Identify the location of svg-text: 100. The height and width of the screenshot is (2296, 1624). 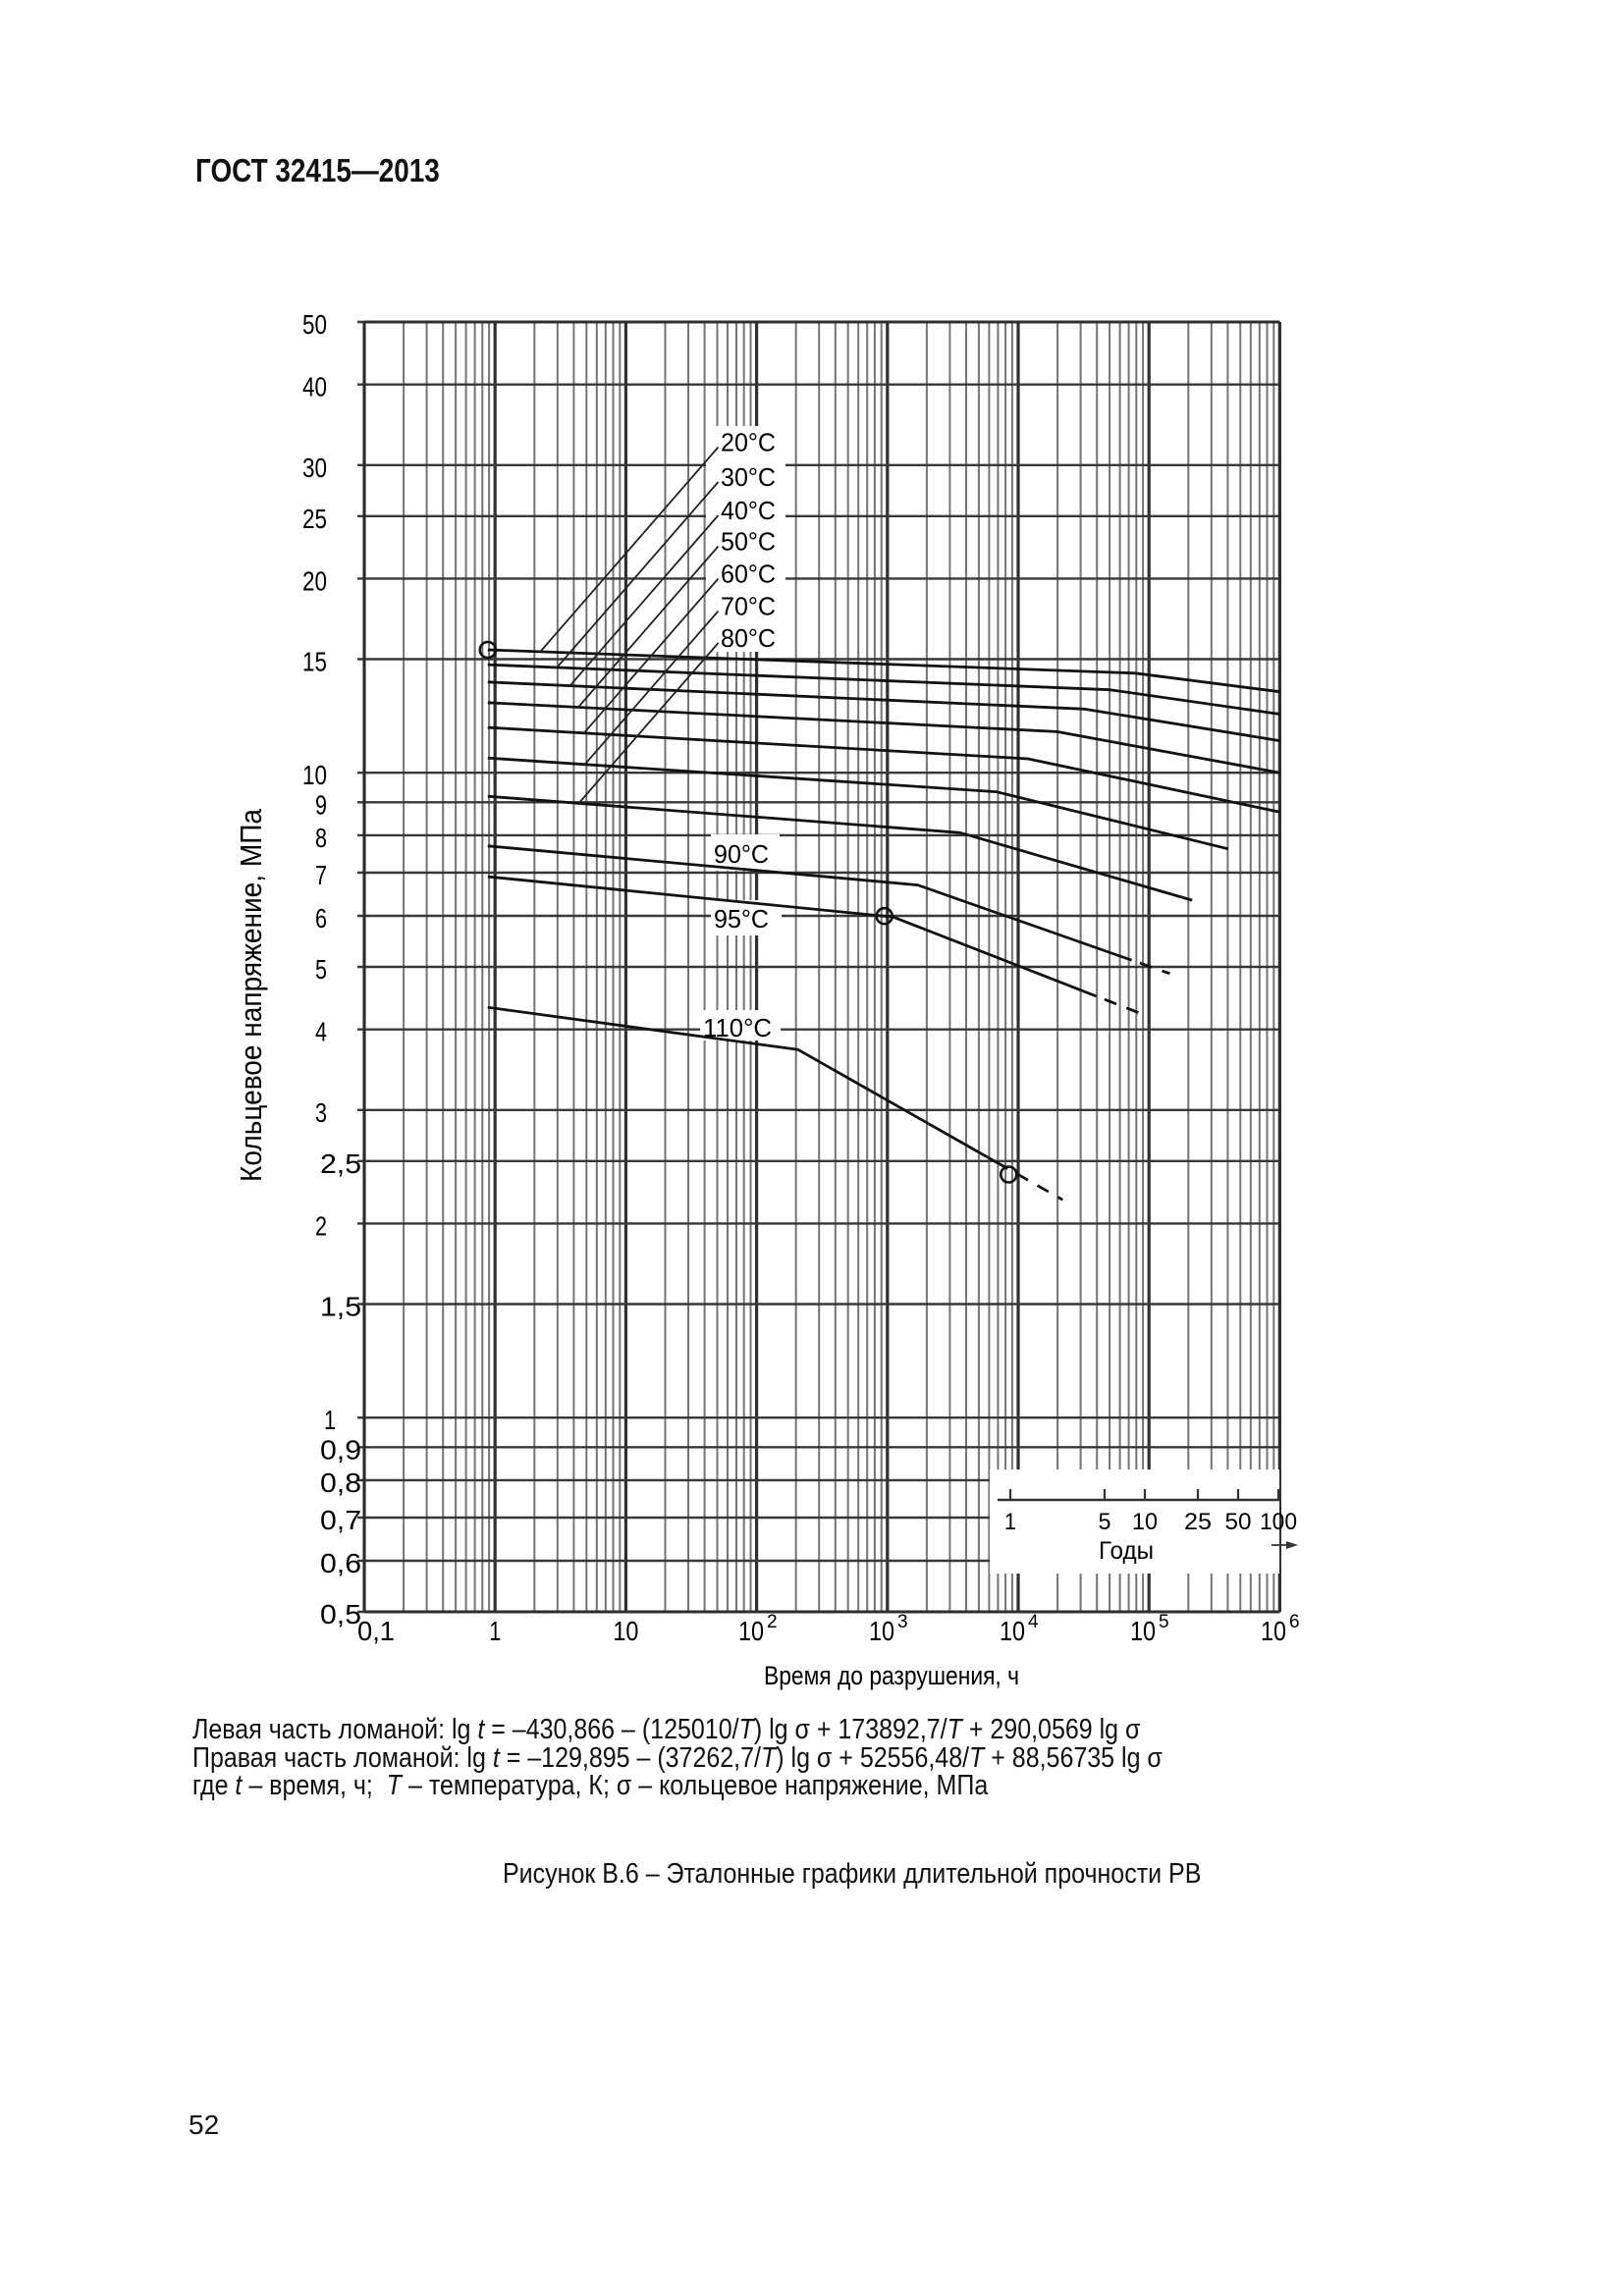
(1278, 1522).